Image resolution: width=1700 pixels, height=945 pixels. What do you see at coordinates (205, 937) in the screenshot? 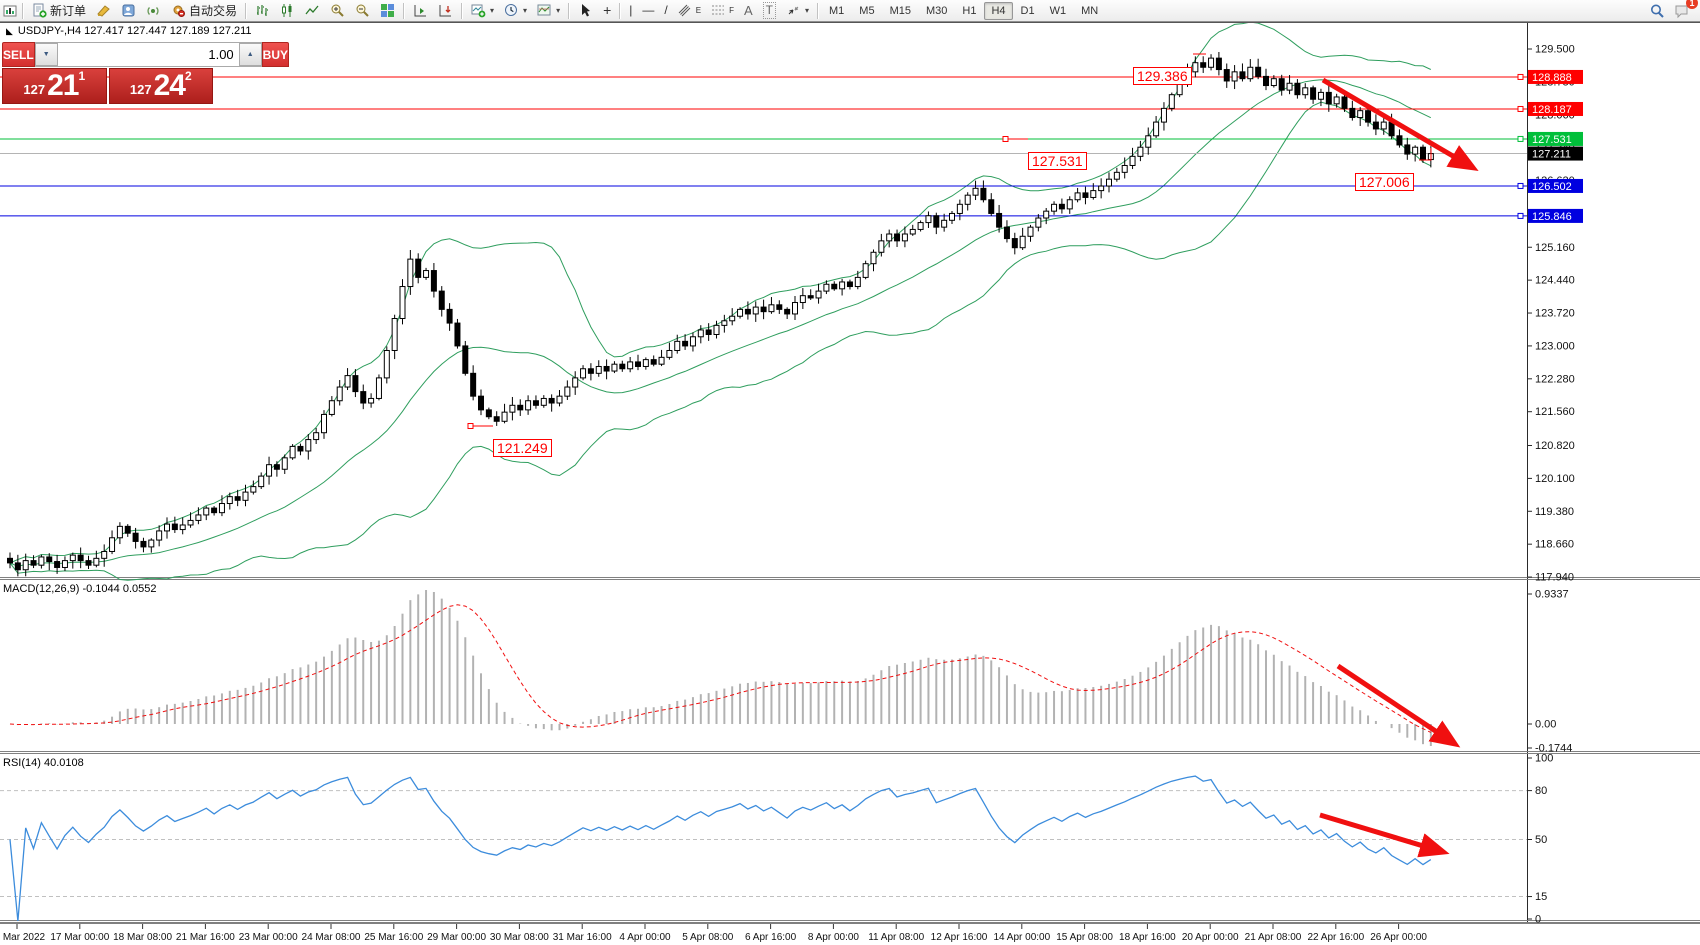
I see `time-tick-label: 21 Mar 16:00` at bounding box center [205, 937].